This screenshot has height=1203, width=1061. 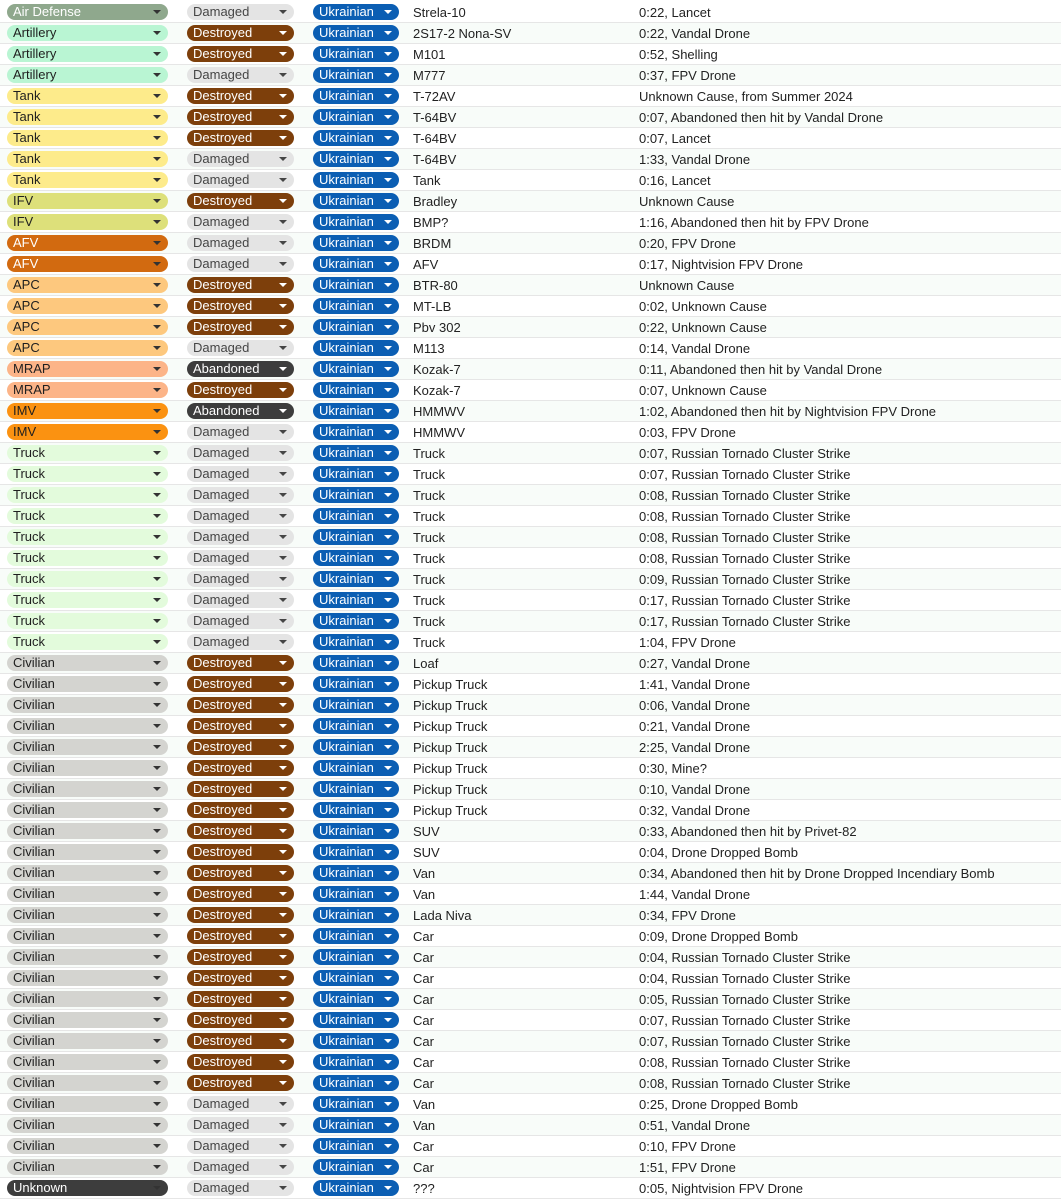 What do you see at coordinates (87, 411) in the screenshot?
I see `type-dropdown: IMV` at bounding box center [87, 411].